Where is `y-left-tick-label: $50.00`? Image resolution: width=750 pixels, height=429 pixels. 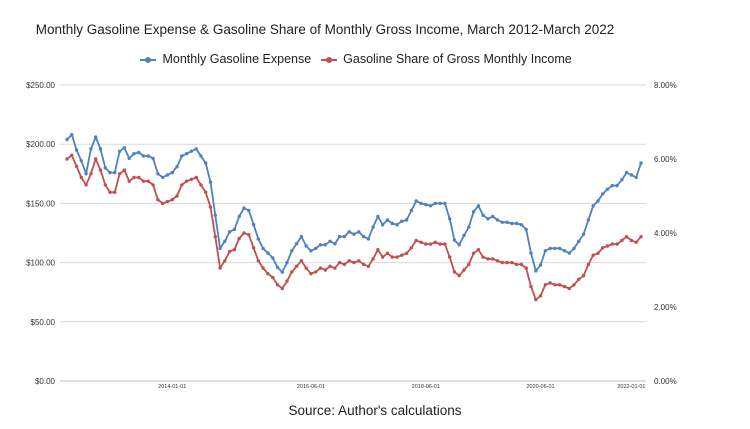
y-left-tick-label: $50.00 is located at coordinates (43, 322).